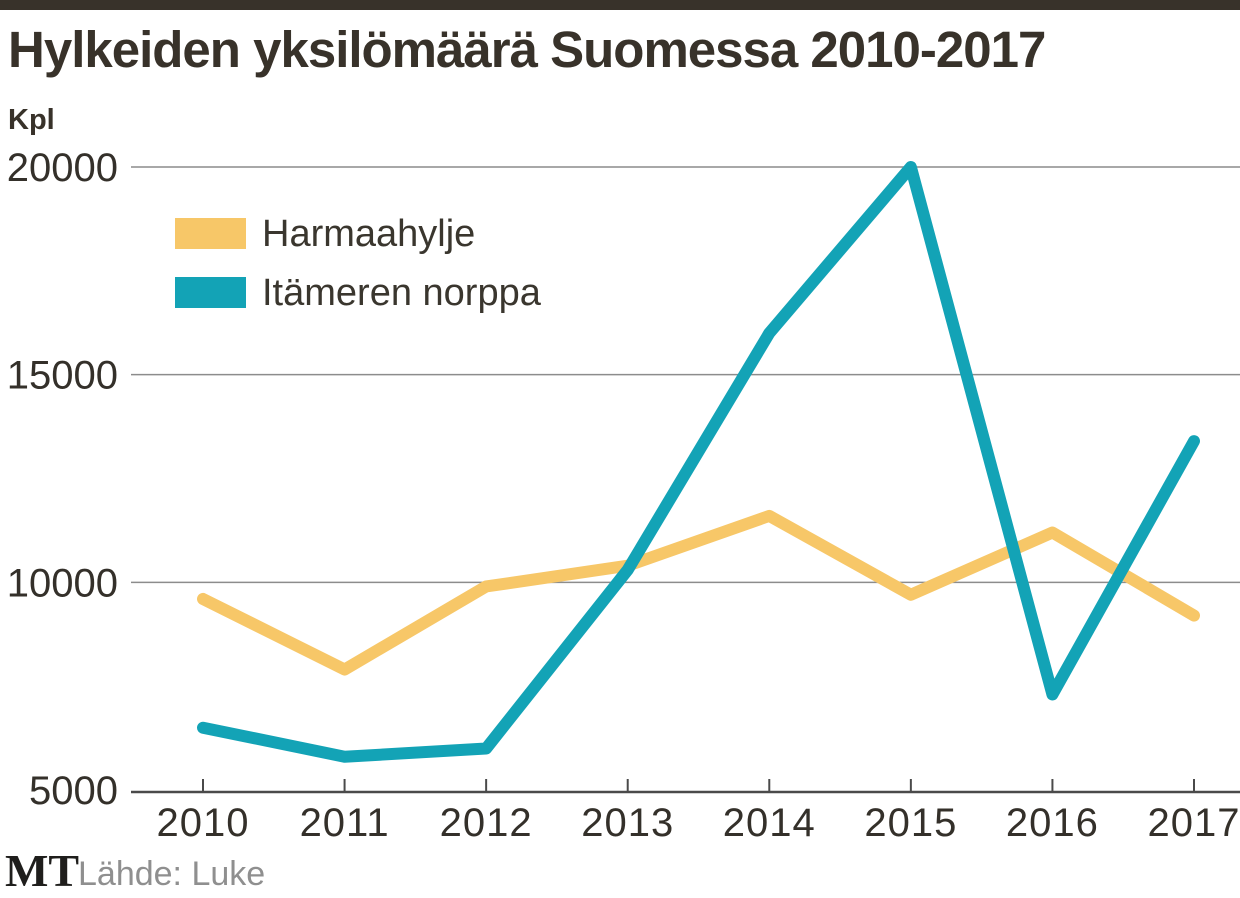 The width and height of the screenshot is (1240, 898). I want to click on source-credit: Lähde: Luke, so click(172, 874).